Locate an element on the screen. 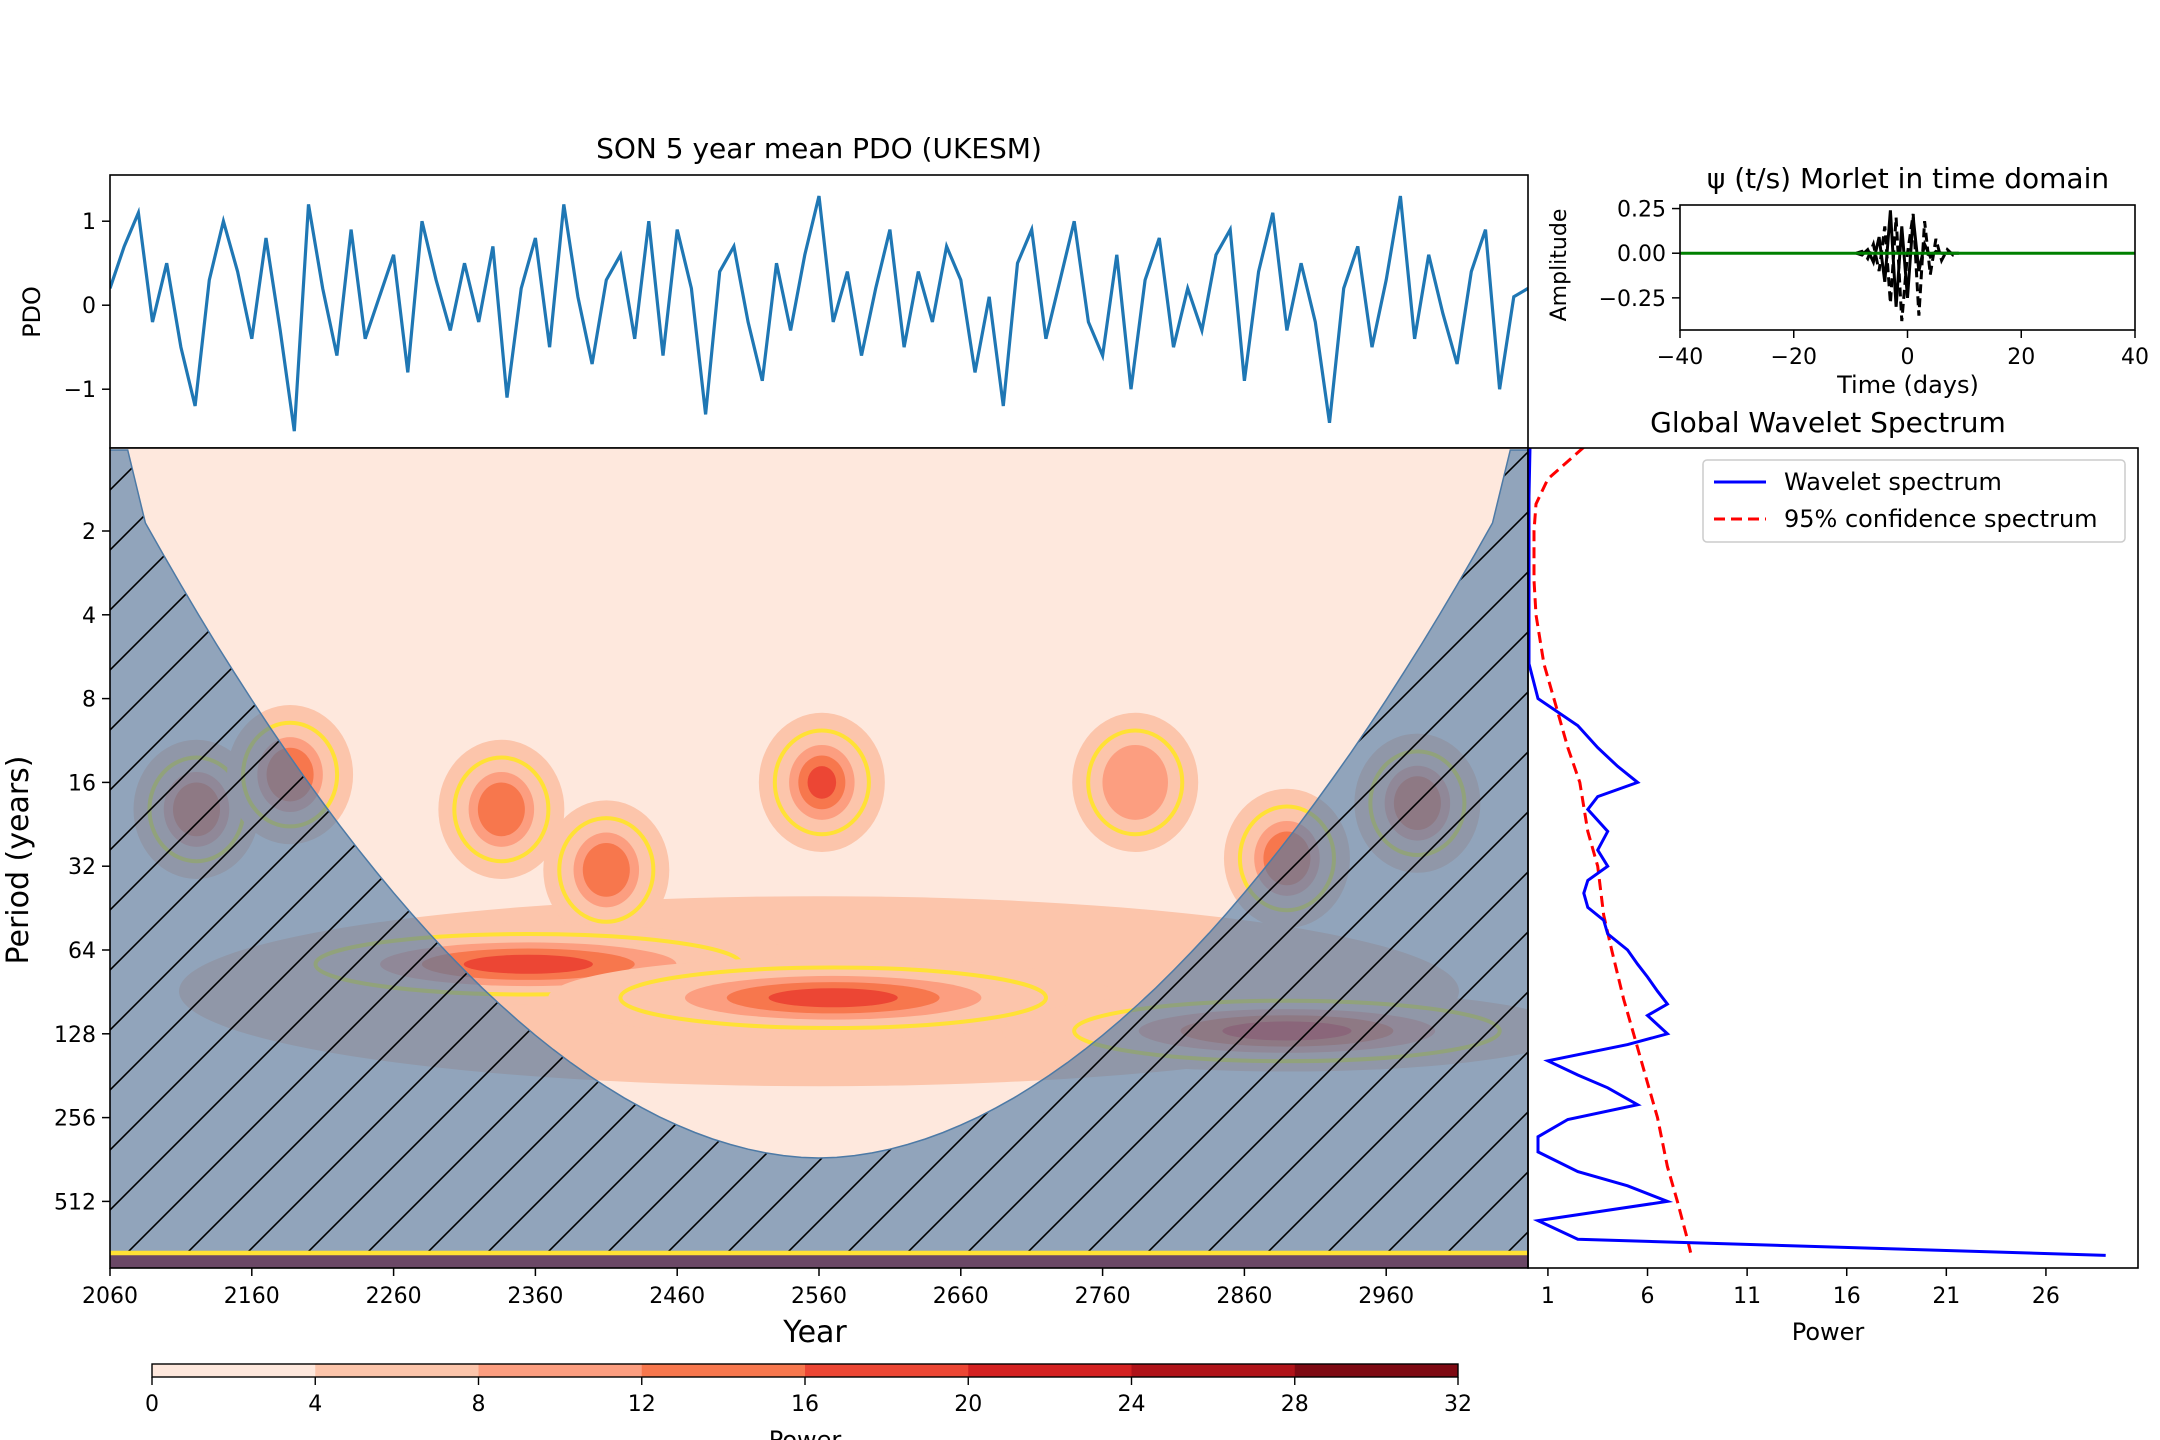  bottom-dark-band is located at coordinates (819, 1260).